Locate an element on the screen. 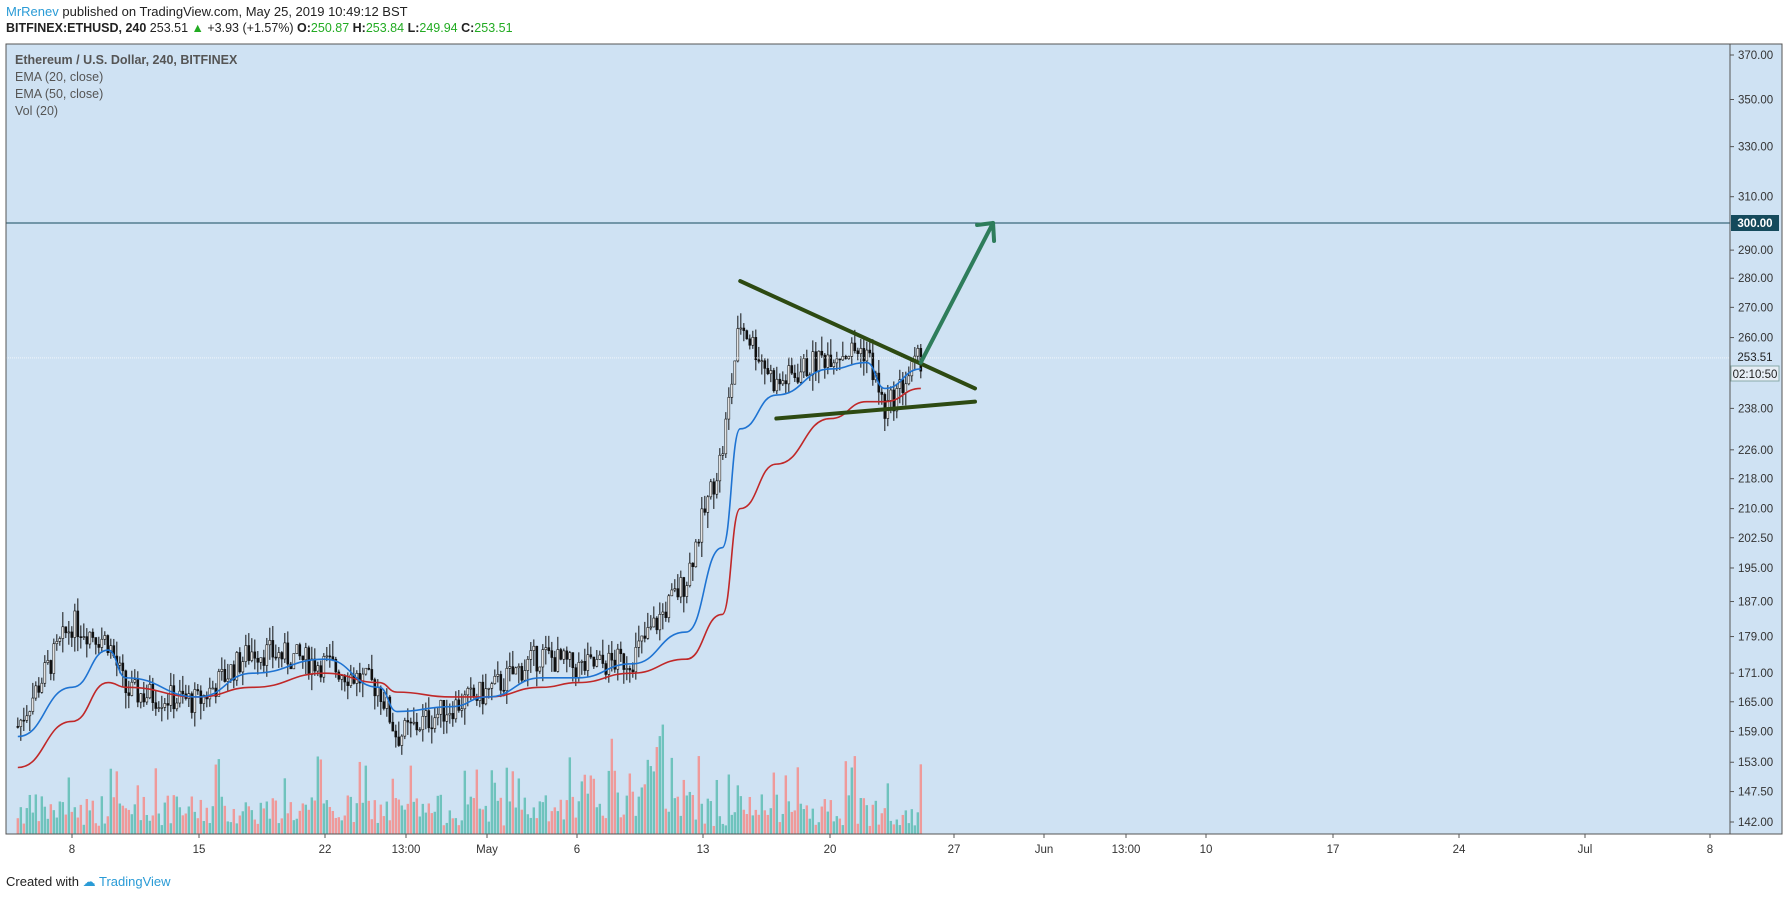 This screenshot has height=900, width=1788. high-value: 253.84 is located at coordinates (385, 28).